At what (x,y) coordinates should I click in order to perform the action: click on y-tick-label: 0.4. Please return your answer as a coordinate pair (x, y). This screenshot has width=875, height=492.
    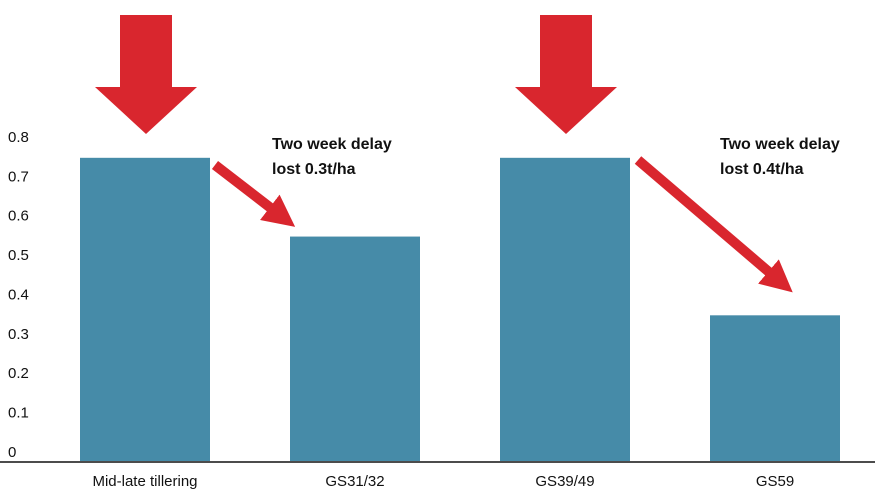
    Looking at the image, I should click on (18, 294).